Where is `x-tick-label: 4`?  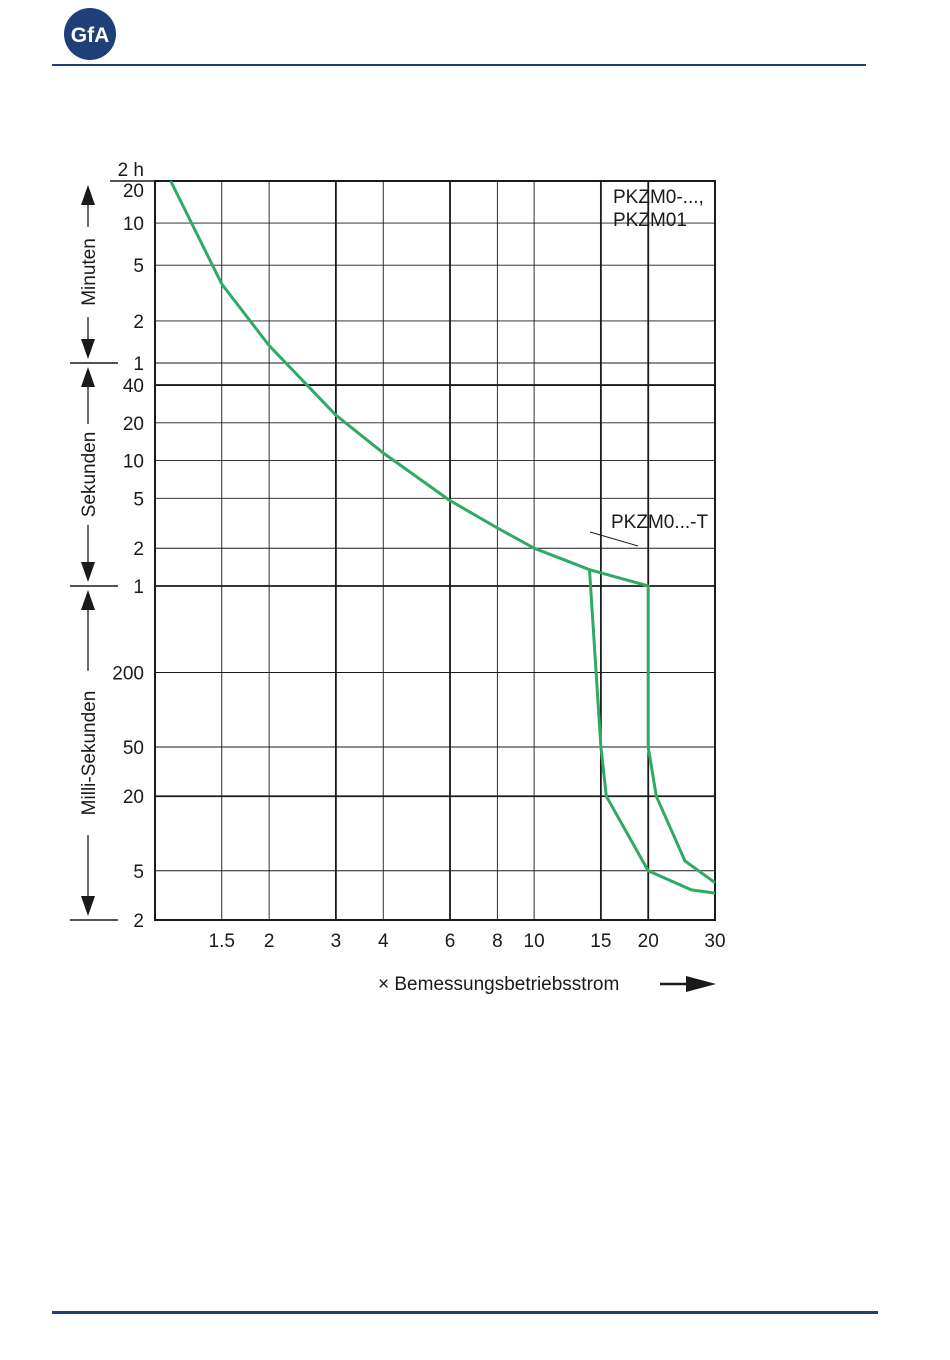 x-tick-label: 4 is located at coordinates (383, 941).